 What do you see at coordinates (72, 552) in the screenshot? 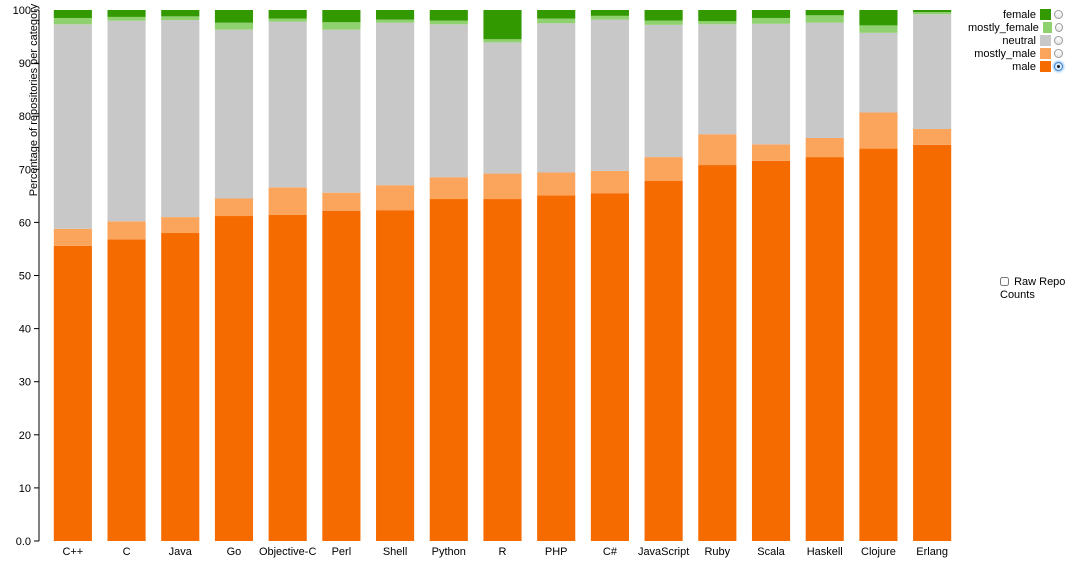
I see `x-tick-label: C++` at bounding box center [72, 552].